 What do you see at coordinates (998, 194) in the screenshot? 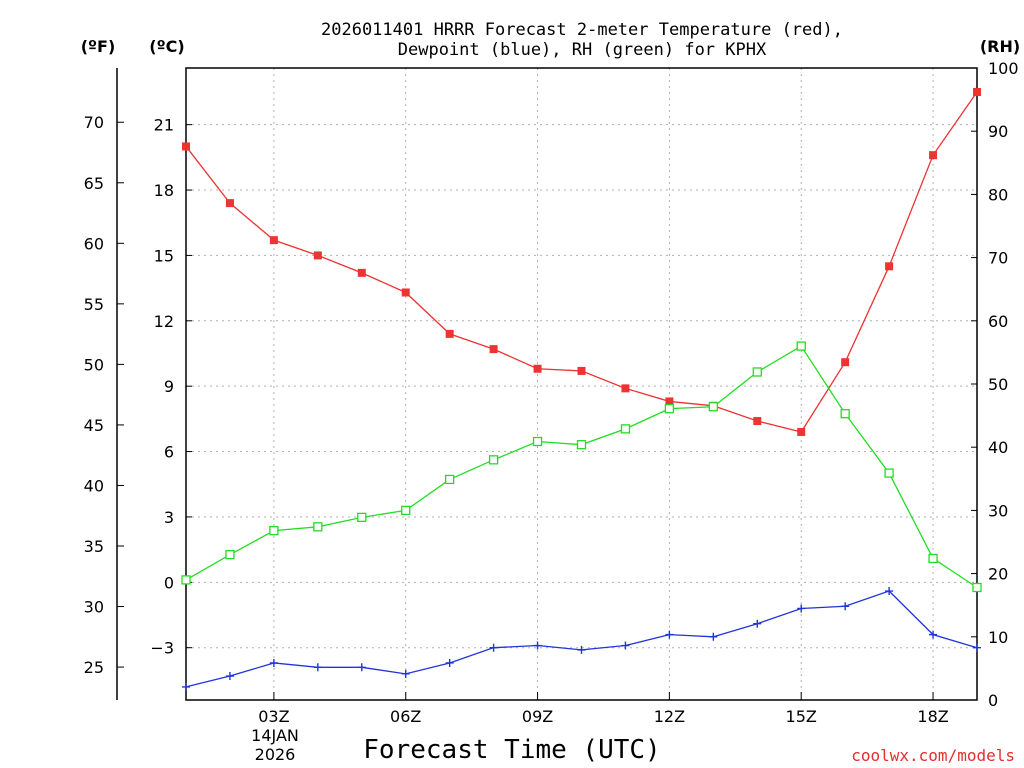
I see `rh-tick-label: 80` at bounding box center [998, 194].